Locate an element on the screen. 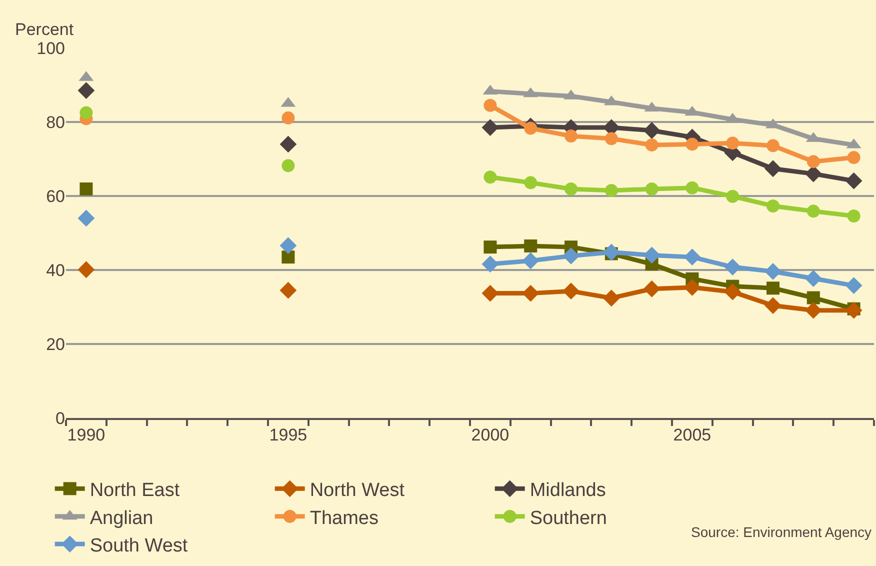 This screenshot has height=566, width=876. legend-label: North West is located at coordinates (358, 491).